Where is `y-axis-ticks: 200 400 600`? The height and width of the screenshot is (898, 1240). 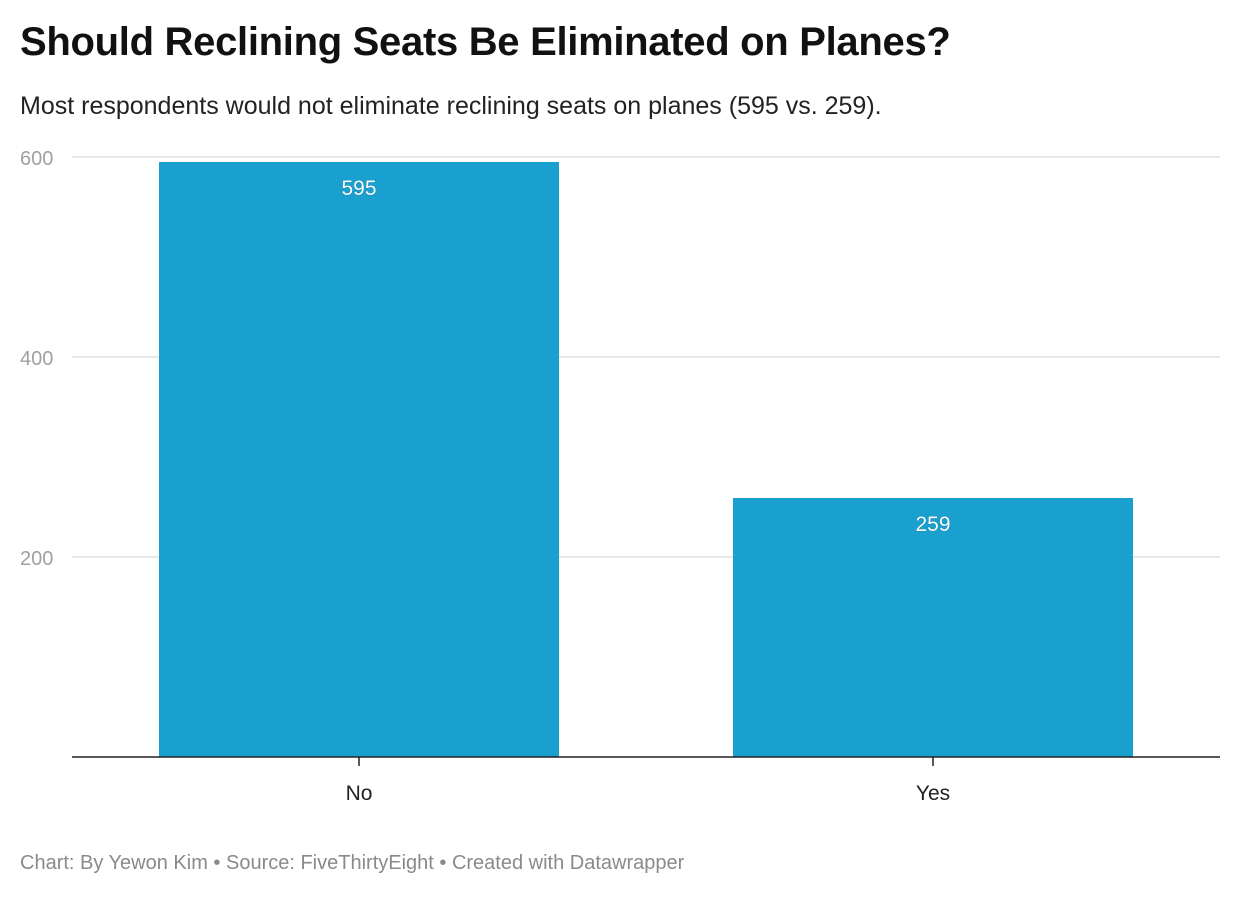 y-axis-ticks: 200 400 600 is located at coordinates (36, 359).